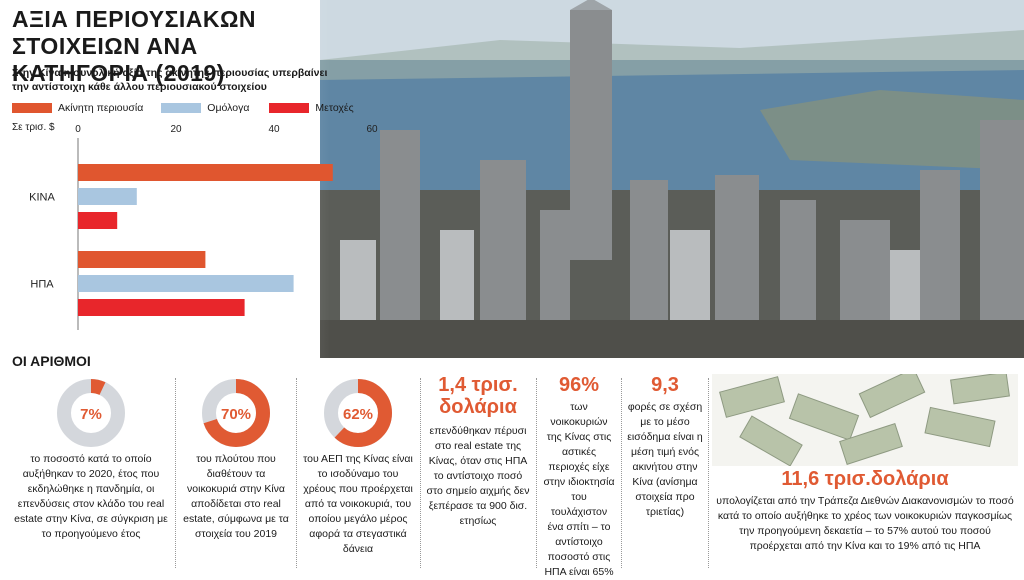 The width and height of the screenshot is (1024, 580). I want to click on legend-label-stocks: Μετοχές, so click(334, 108).